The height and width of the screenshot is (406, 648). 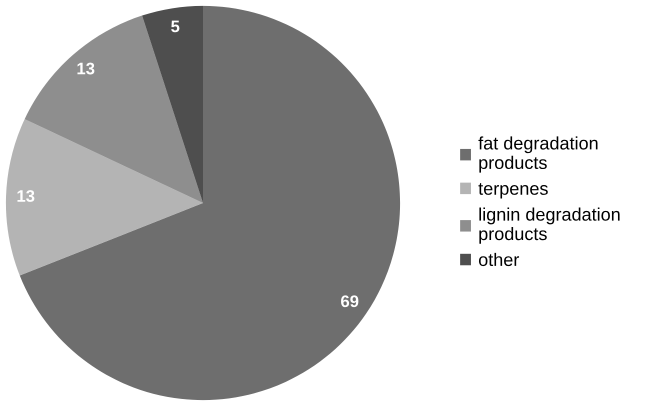 What do you see at coordinates (499, 259) in the screenshot?
I see `legend-label: other` at bounding box center [499, 259].